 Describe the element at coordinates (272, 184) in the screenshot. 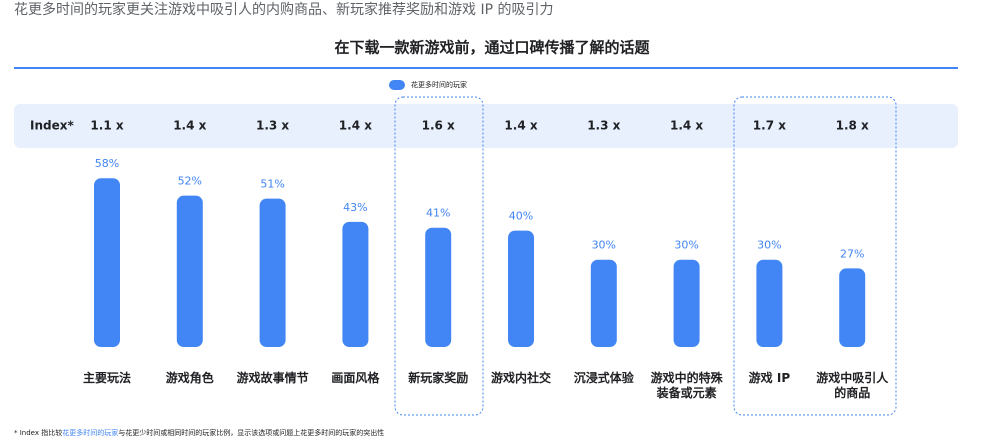

I see `value-label: 51%` at that location.